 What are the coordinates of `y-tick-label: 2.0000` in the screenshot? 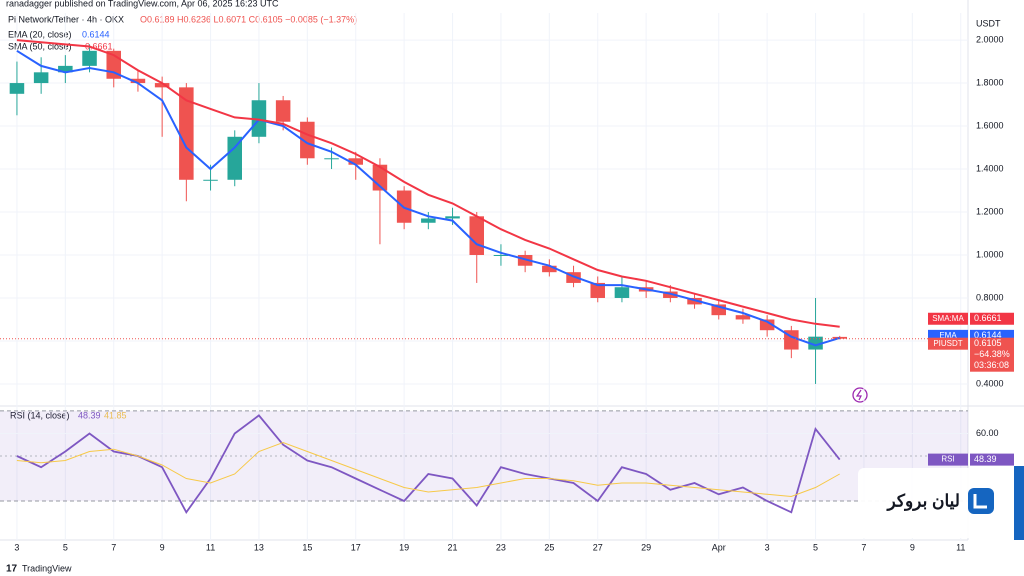 It's located at (990, 39).